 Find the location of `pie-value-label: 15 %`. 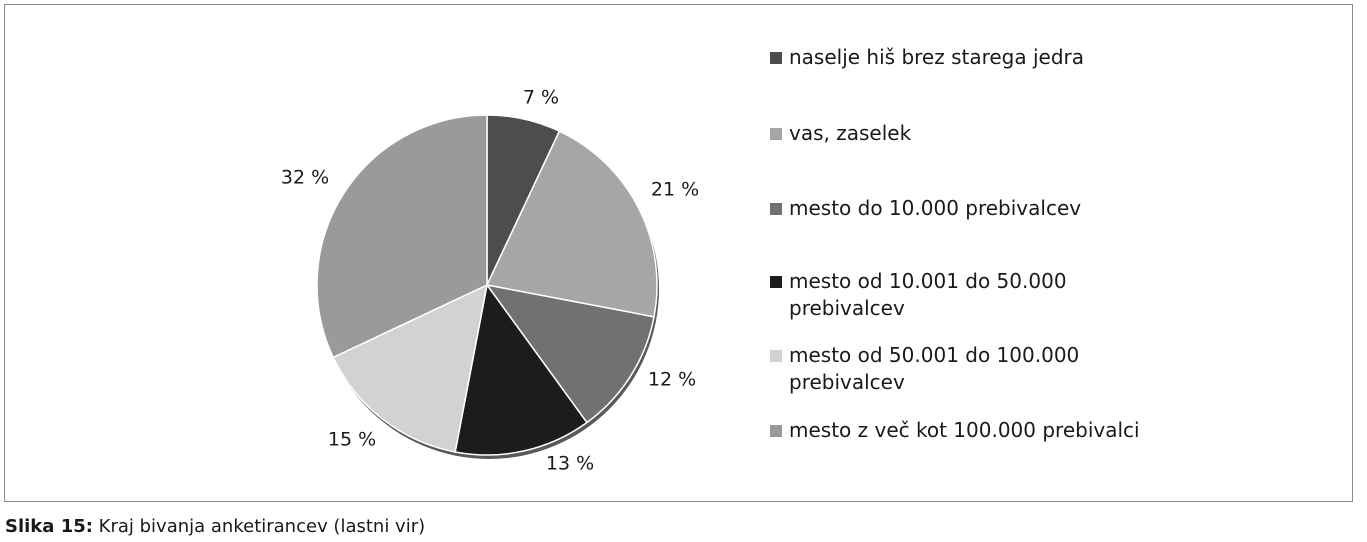

pie-value-label: 15 % is located at coordinates (352, 440).